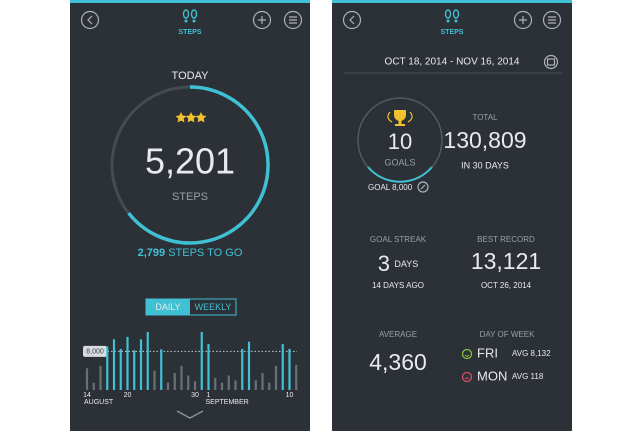 This screenshot has width=640, height=436. I want to click on date-range: OCT 18, 2014 - NOV 16, 2014, so click(452, 62).